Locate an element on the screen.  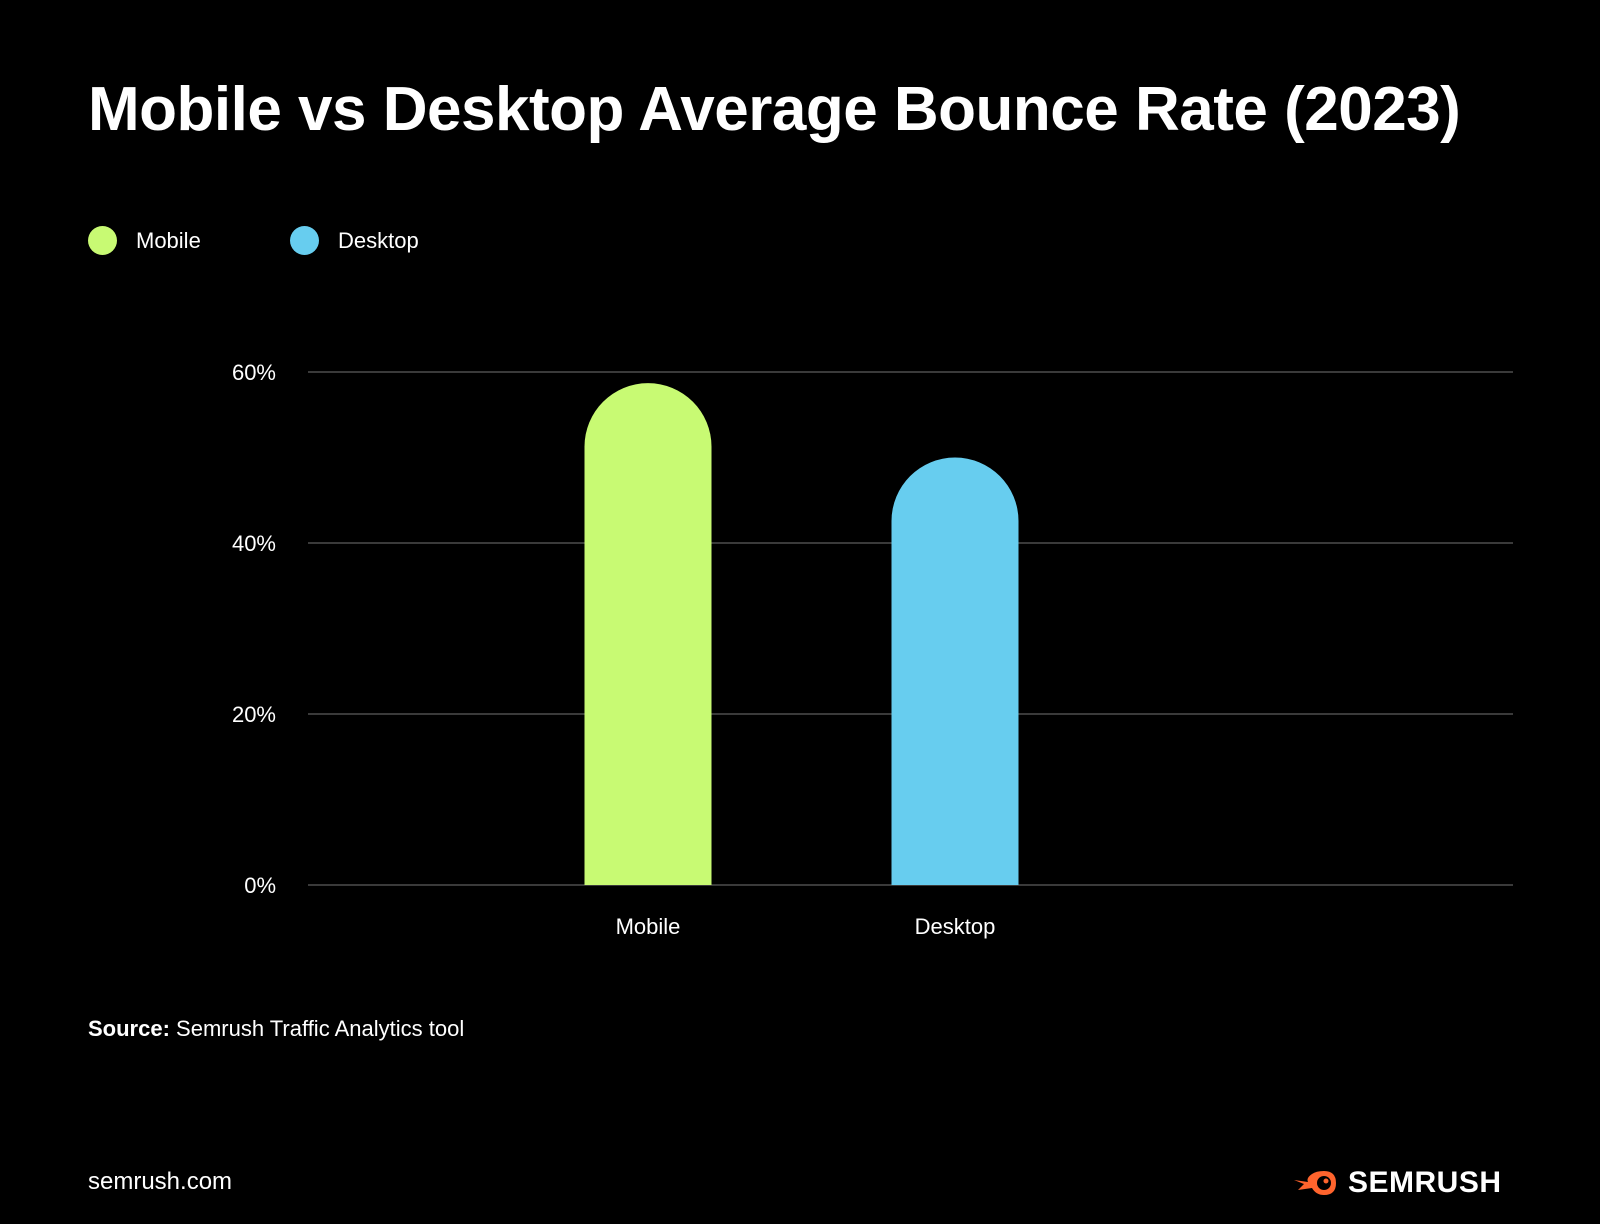
source-note: Source: Semrush Traffic Analytics tool is located at coordinates (276, 1029).